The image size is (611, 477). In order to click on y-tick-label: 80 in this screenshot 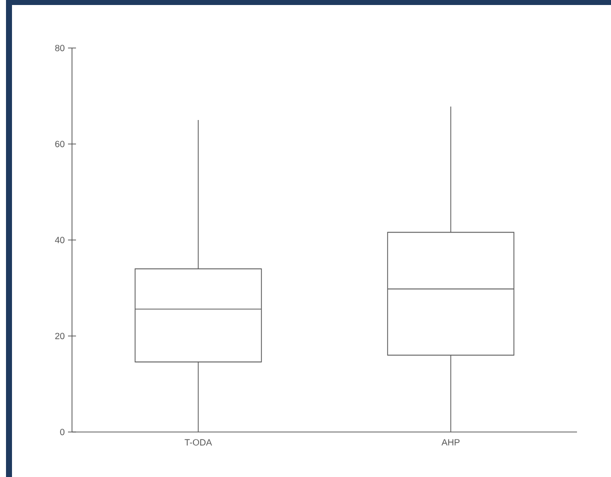, I will do `click(59, 48)`.